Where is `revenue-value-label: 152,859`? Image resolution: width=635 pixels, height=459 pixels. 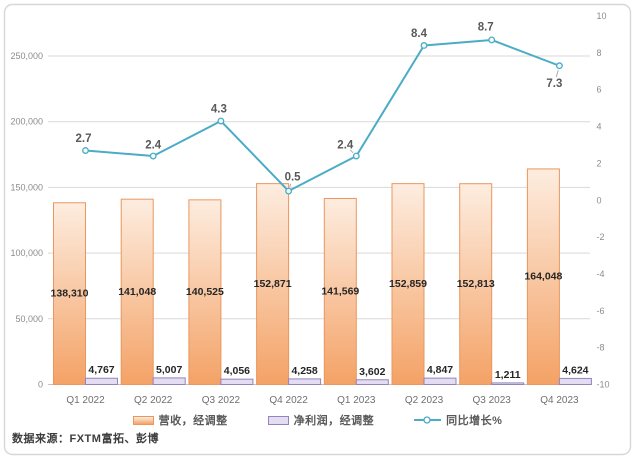
revenue-value-label: 152,859 is located at coordinates (408, 284).